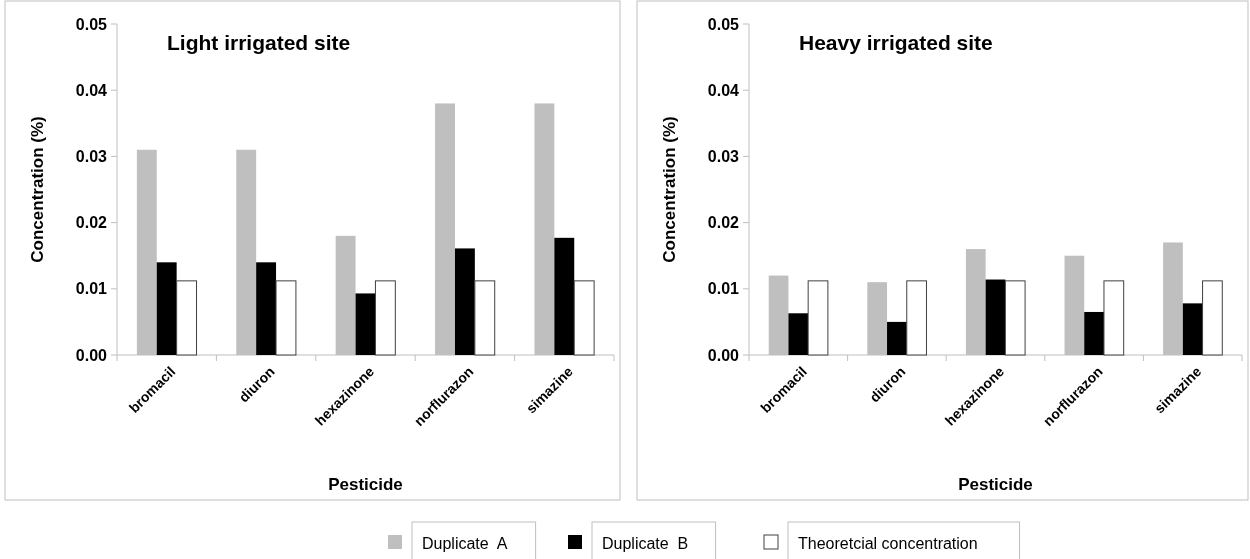  What do you see at coordinates (645, 543) in the screenshot?
I see `legend-label: Duplicate B` at bounding box center [645, 543].